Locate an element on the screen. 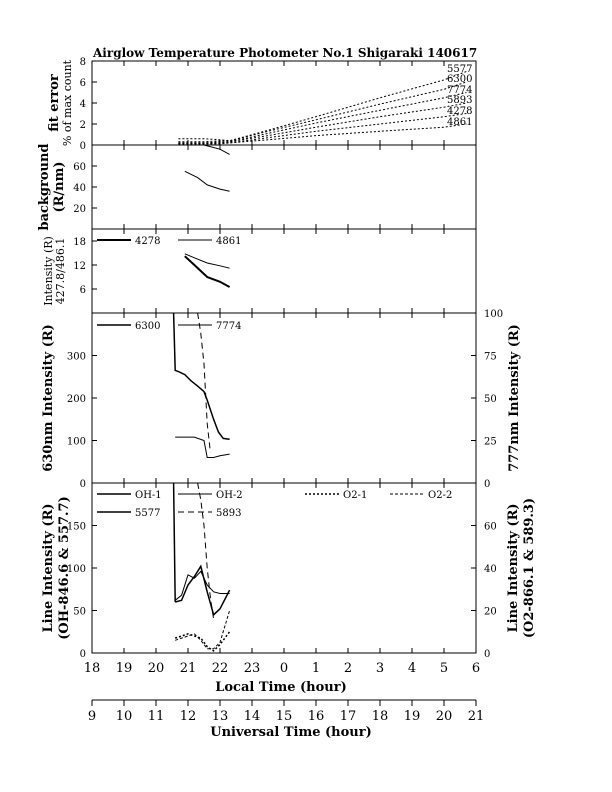 Image resolution: width=612 pixels, height=792 pixels. fit-error-series-label: 5893 is located at coordinates (459, 100).